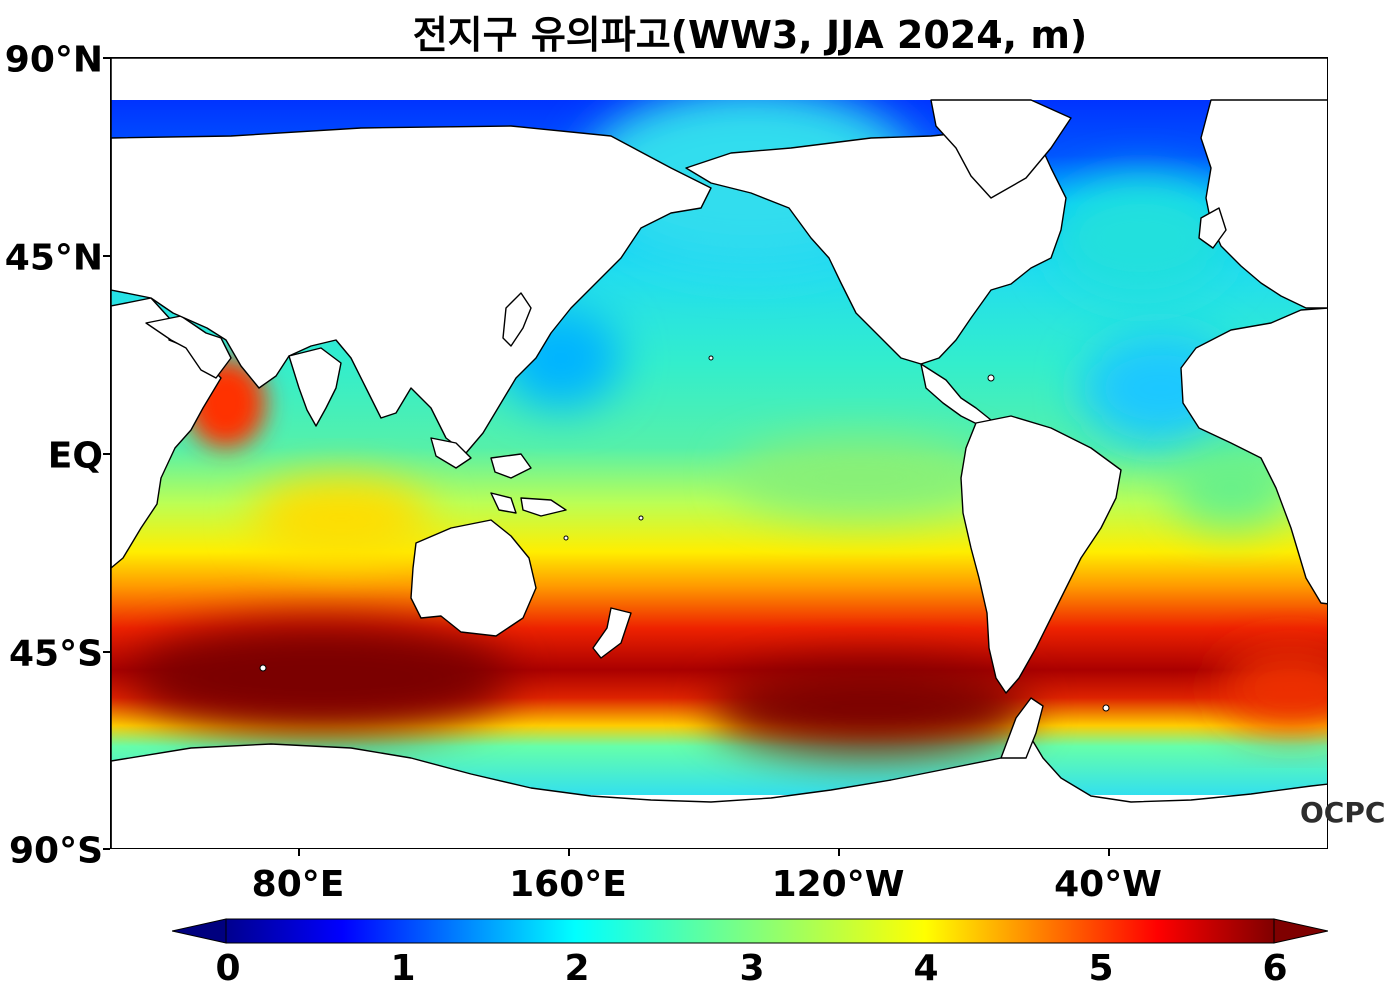  Describe the element at coordinates (106, 454) in the screenshot. I see `lat-tick-eq` at that location.